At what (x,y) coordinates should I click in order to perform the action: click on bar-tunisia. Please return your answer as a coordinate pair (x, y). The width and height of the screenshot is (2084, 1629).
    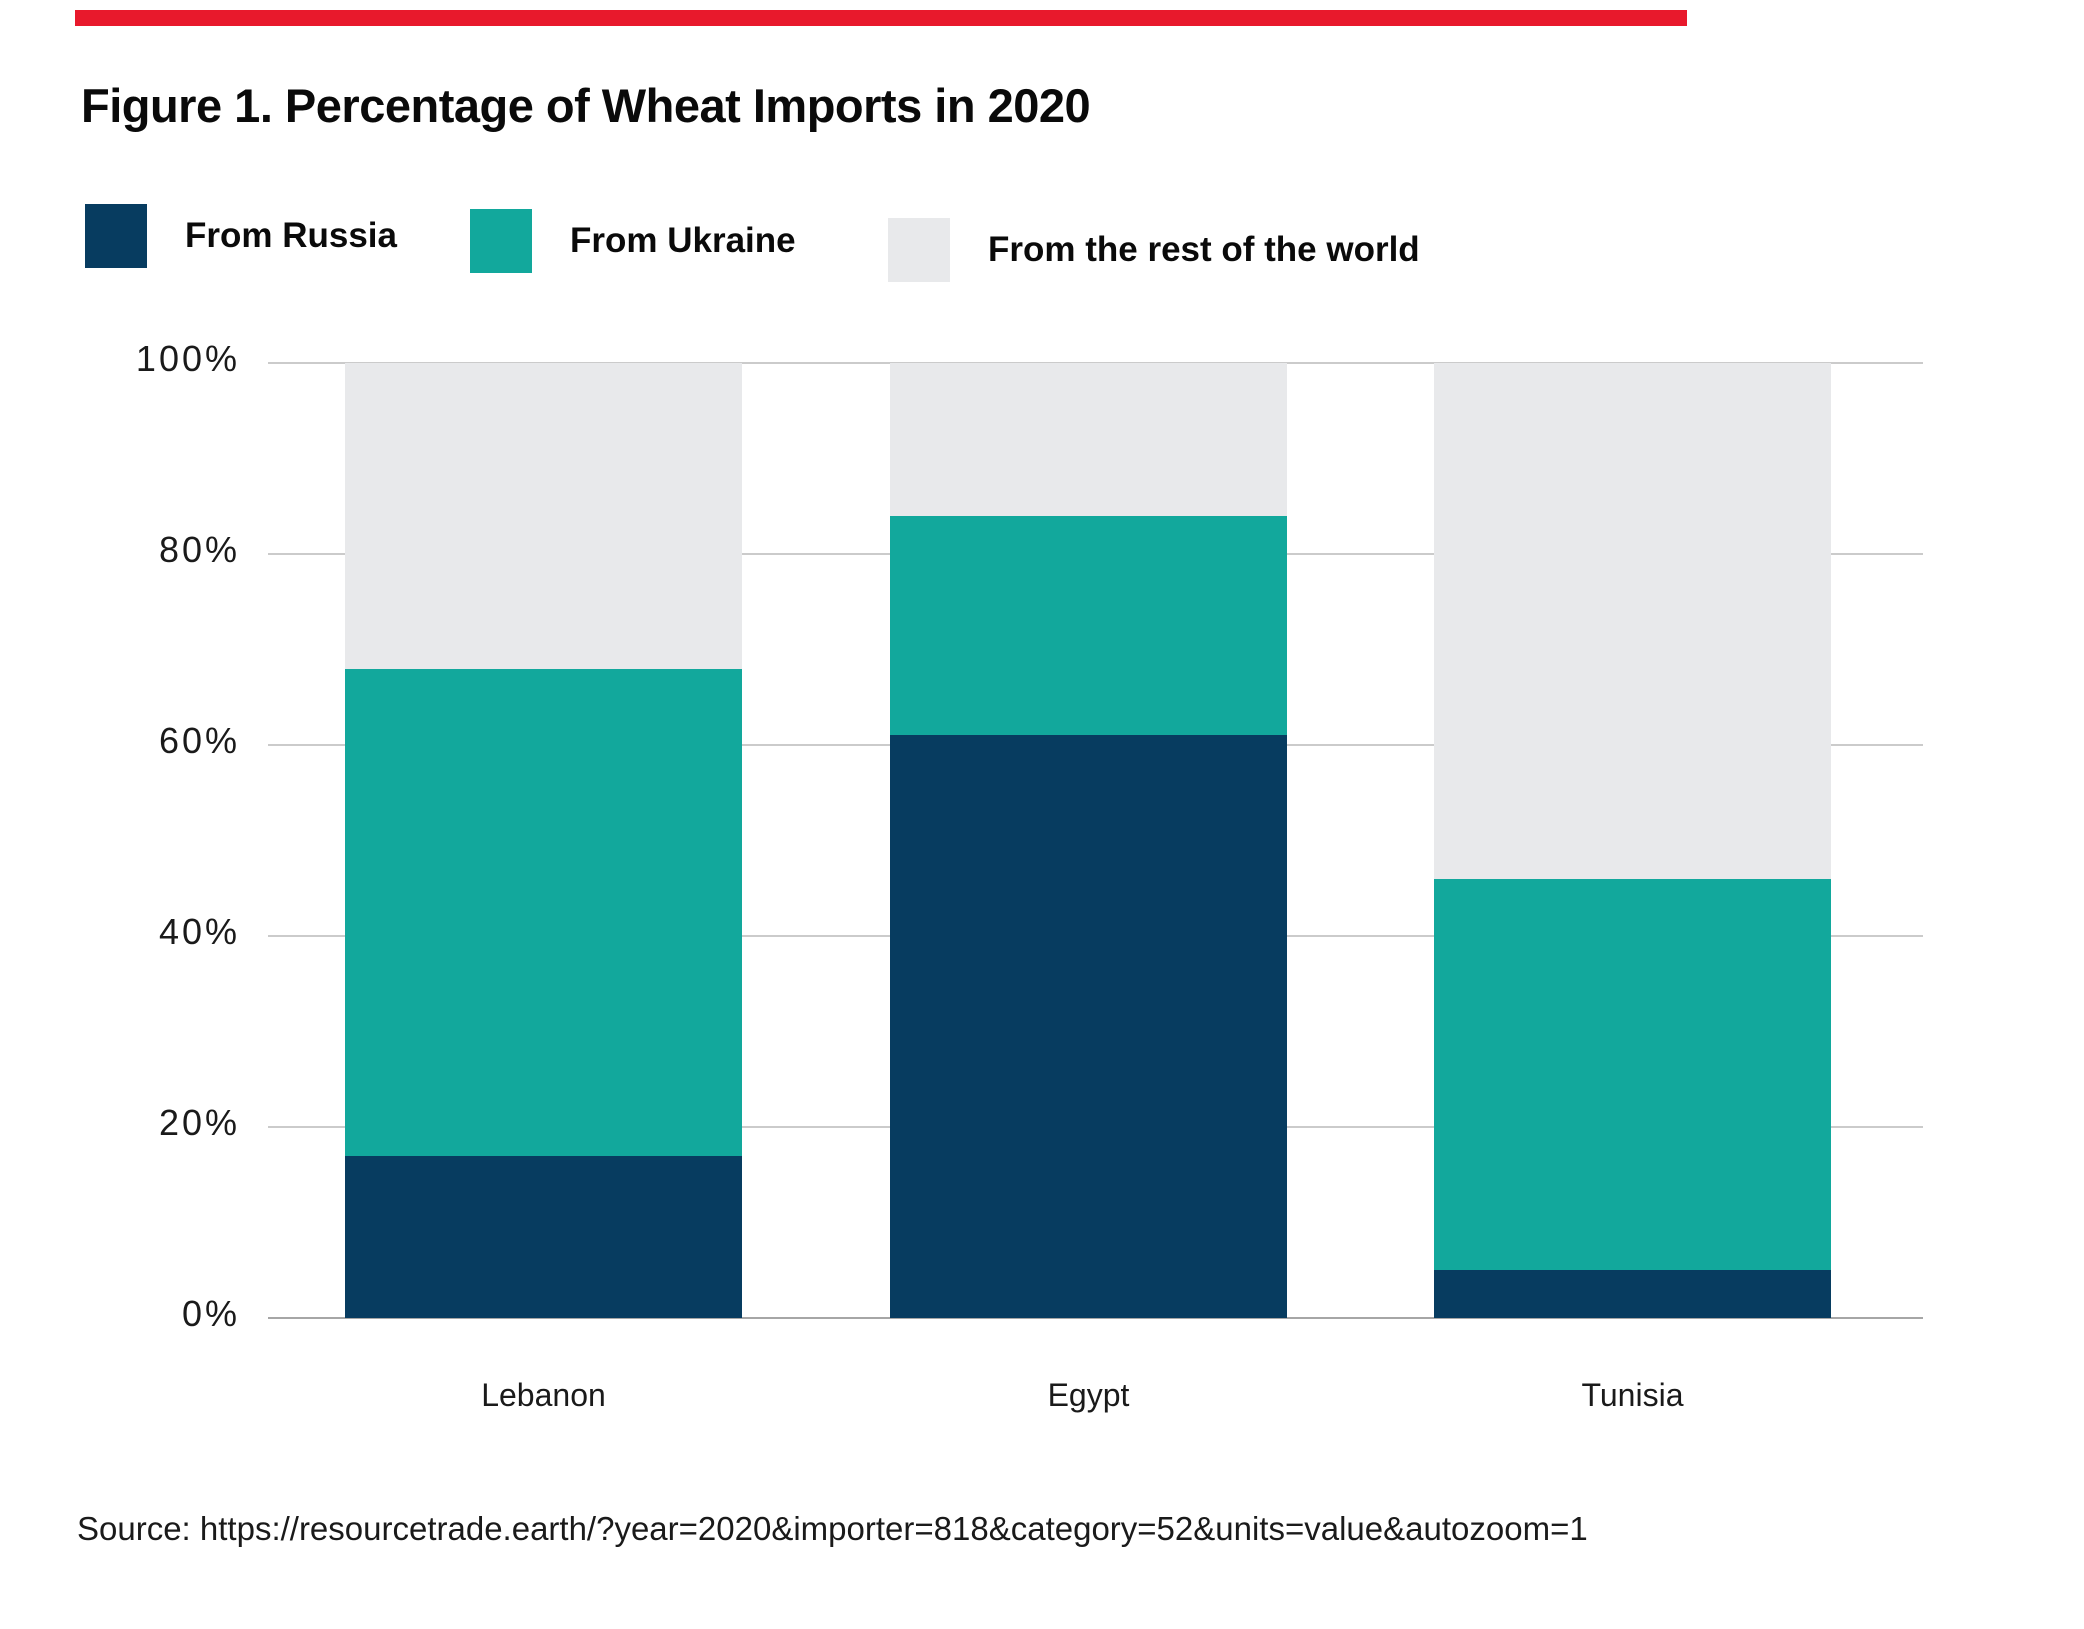
    Looking at the image, I should click on (1632, 840).